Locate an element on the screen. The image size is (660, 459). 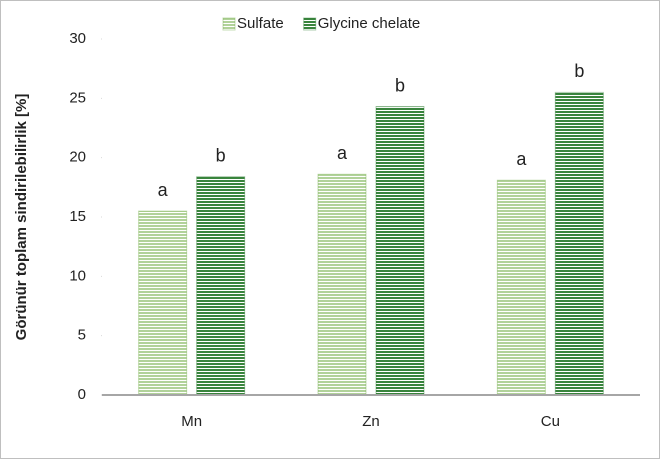
x-tick-label: Zn is located at coordinates (371, 421).